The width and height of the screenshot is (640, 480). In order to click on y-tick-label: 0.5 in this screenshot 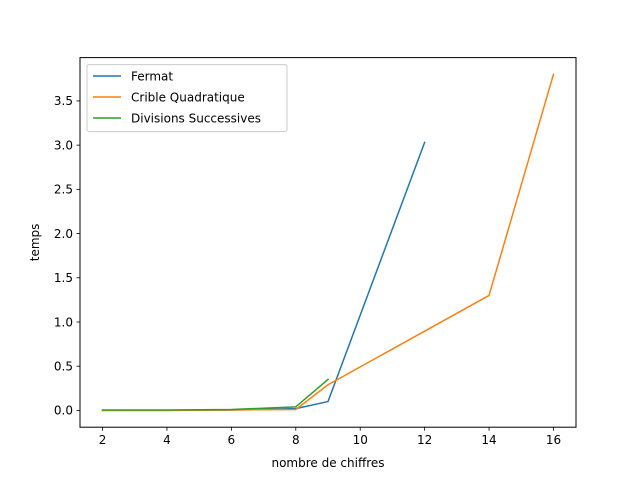, I will do `click(63, 366)`.